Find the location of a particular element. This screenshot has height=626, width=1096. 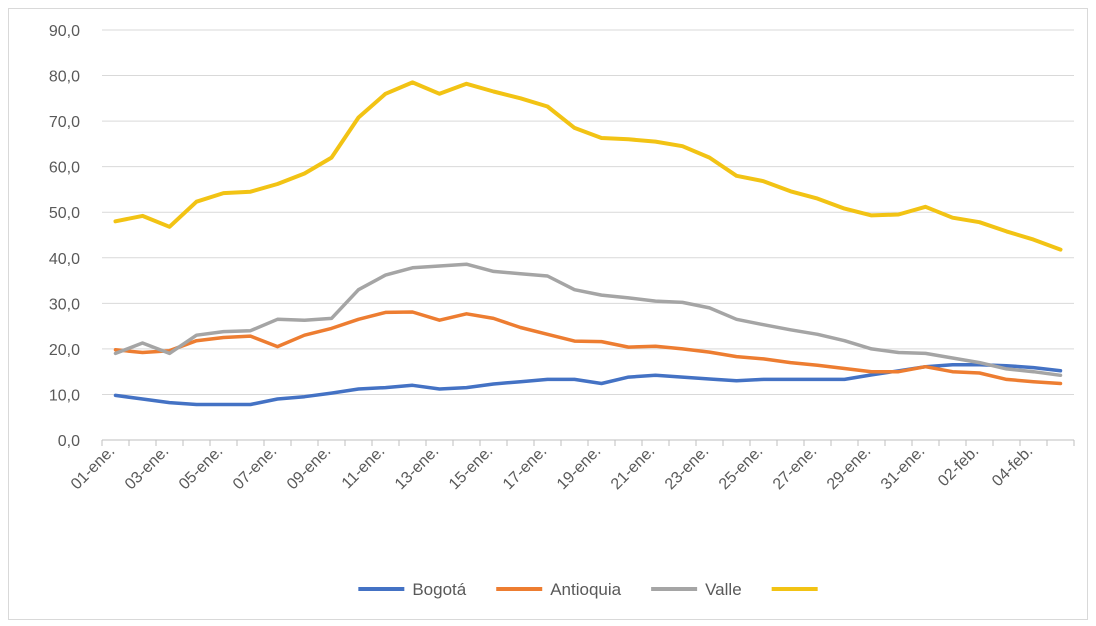

y-tick-label: 90,0 is located at coordinates (64, 31).